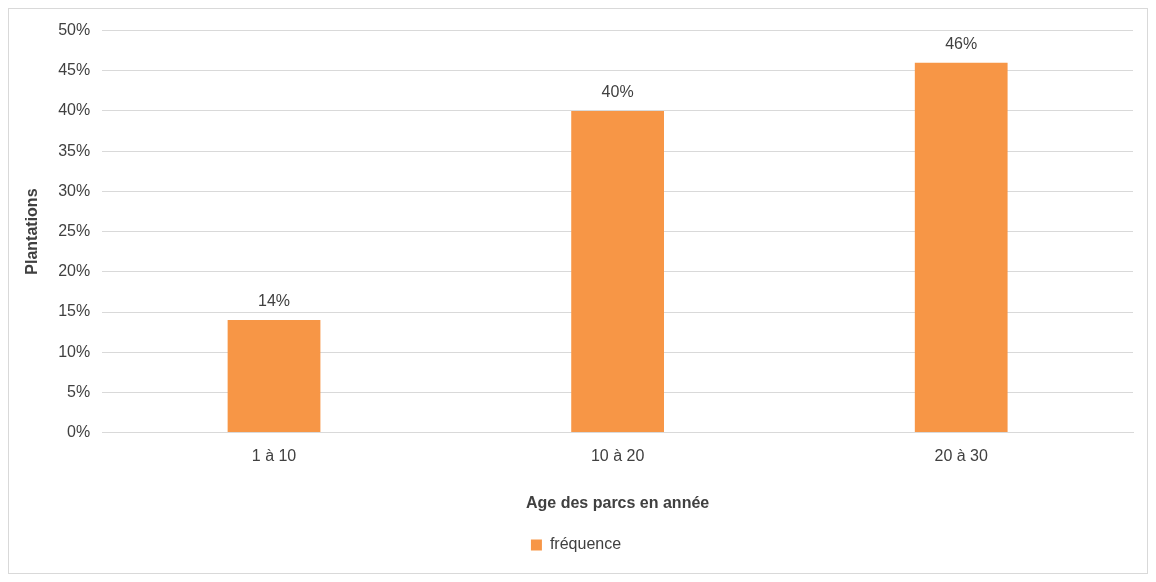  What do you see at coordinates (961, 44) in the screenshot?
I see `text: 46%` at bounding box center [961, 44].